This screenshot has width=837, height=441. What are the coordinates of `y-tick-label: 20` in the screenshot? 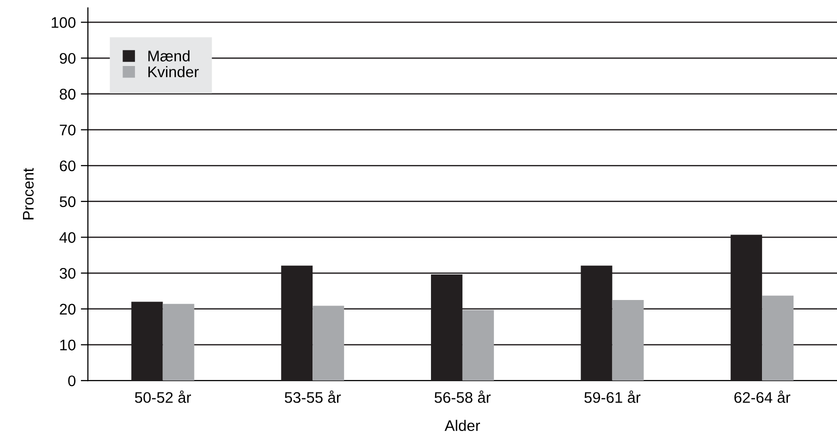 It's located at (68, 309).